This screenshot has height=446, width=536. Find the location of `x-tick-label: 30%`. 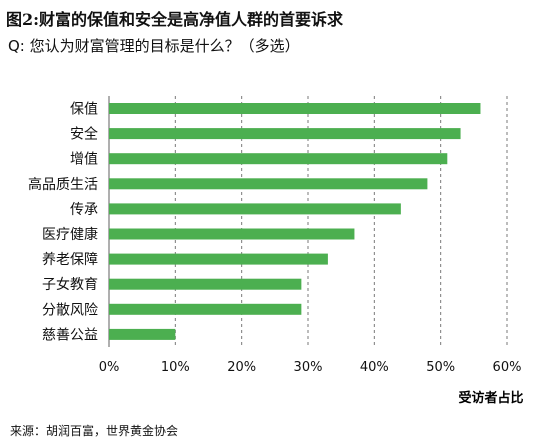

x-tick-label: 30% is located at coordinates (308, 367).